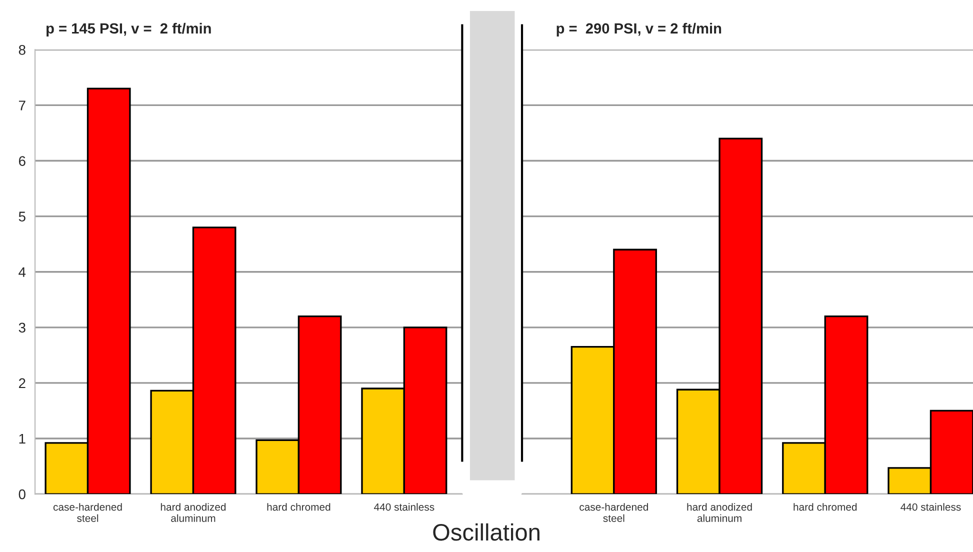 The width and height of the screenshot is (973, 552). Describe the element at coordinates (22, 161) in the screenshot. I see `y-tick-label: 6` at that location.